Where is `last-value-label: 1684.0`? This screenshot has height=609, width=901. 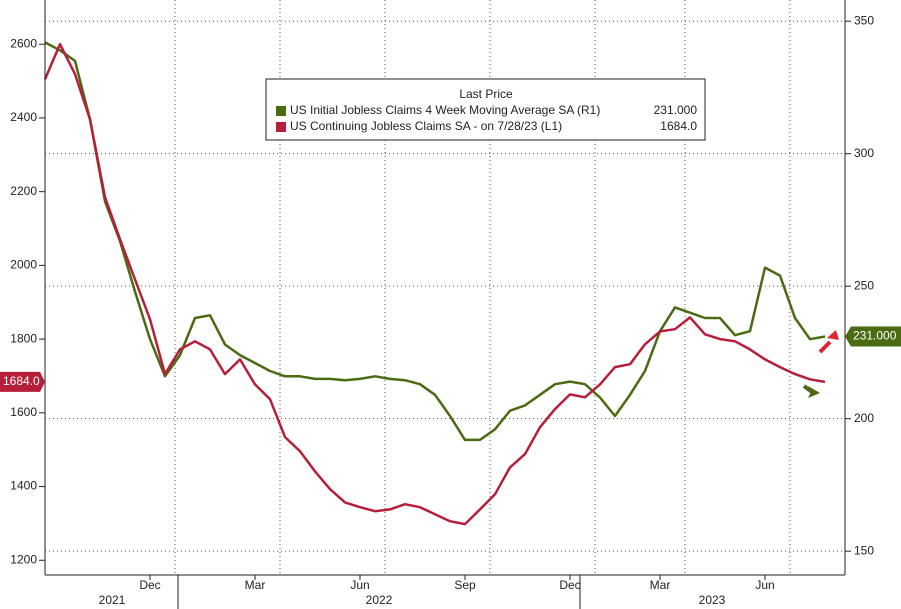
last-value-label: 1684.0 is located at coordinates (21, 381).